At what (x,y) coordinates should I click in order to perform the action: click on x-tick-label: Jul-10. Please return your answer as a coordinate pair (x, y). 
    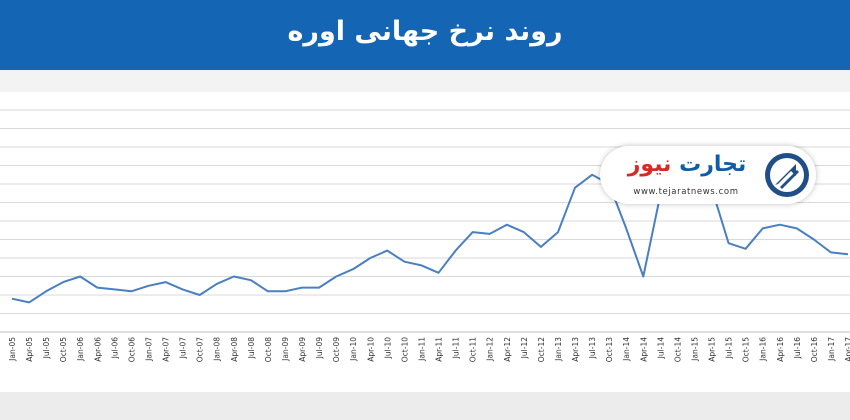
    Looking at the image, I should click on (387, 348).